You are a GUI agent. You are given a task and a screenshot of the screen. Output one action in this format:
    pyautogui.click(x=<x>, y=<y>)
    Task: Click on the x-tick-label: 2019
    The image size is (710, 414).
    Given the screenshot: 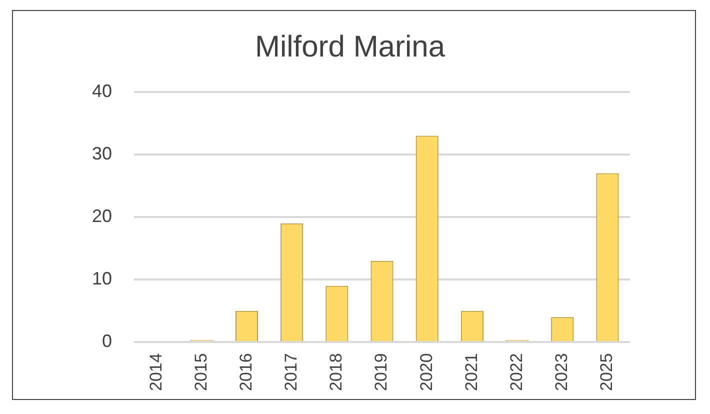 What is the action you would take?
    pyautogui.click(x=381, y=372)
    